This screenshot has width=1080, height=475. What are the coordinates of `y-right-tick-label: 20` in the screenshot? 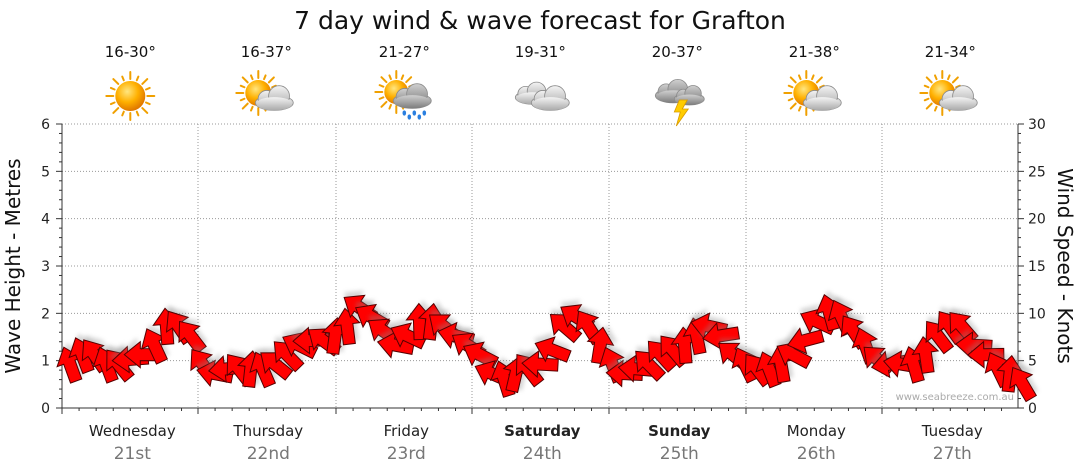 It's located at (1037, 220).